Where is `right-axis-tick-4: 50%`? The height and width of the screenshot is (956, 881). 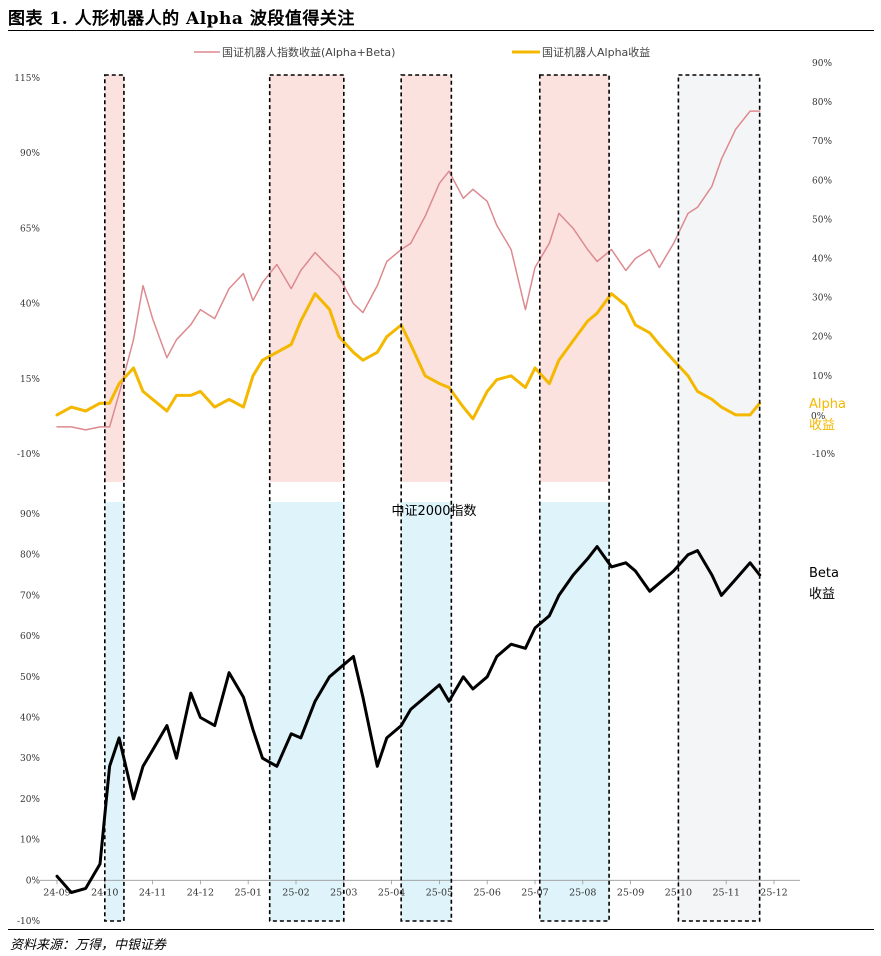
right-axis-tick-4: 50% is located at coordinates (822, 220).